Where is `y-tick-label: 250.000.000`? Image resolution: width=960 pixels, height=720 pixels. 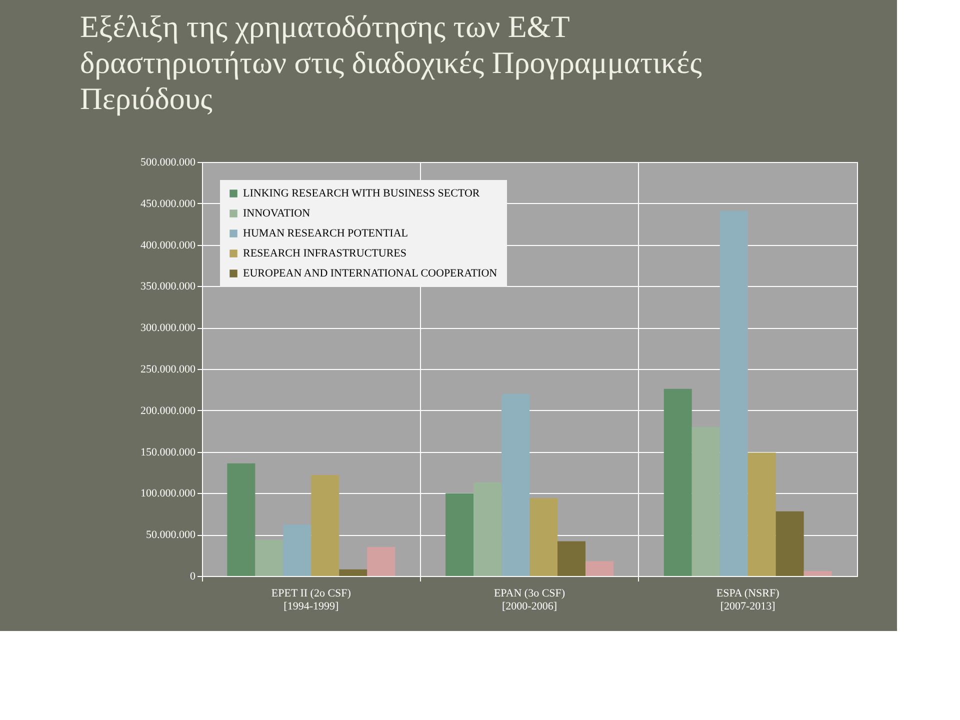 y-tick-label: 250.000.000 is located at coordinates (168, 370).